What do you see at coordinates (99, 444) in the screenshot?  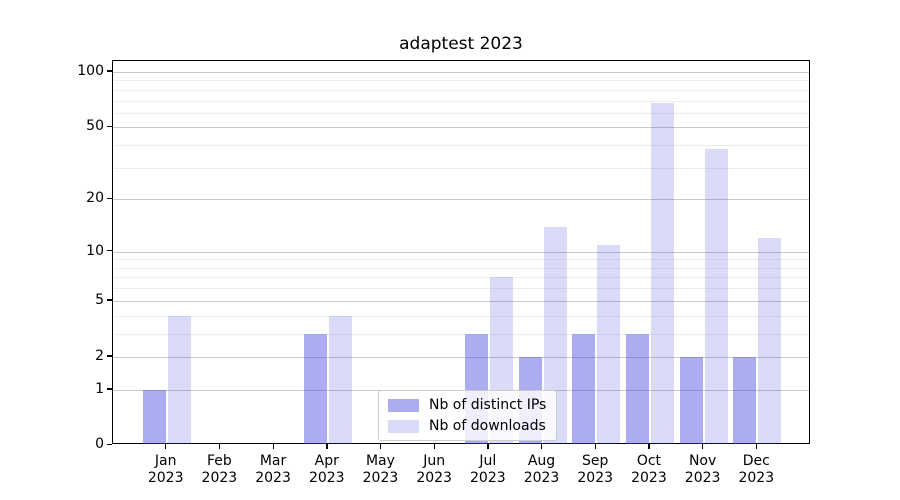 I see `y-axis-tick-label: 0` at bounding box center [99, 444].